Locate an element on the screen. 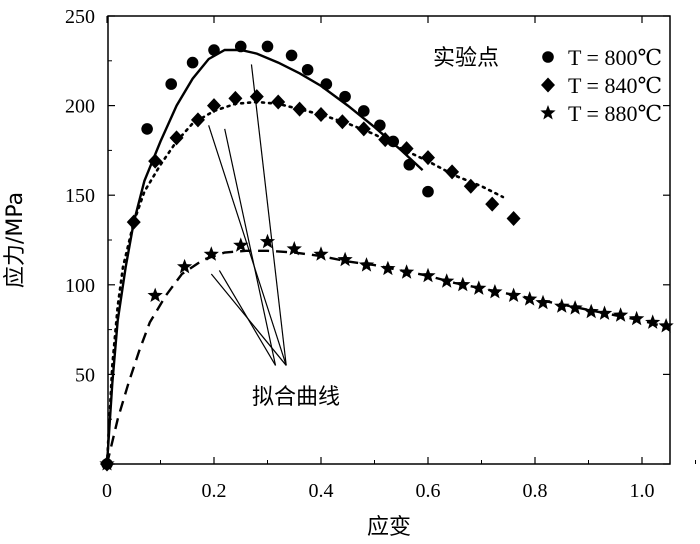  legend-marker-diamond is located at coordinates (548, 85).